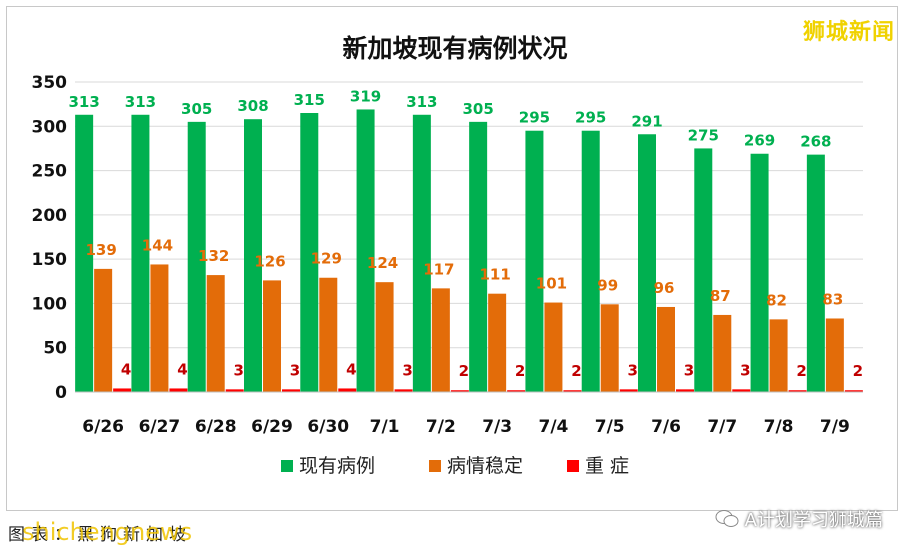 The height and width of the screenshot is (555, 907). What do you see at coordinates (50, 238) in the screenshot?
I see `y-axis-ticks: 0 50 100 150 200 250 300 350` at bounding box center [50, 238].